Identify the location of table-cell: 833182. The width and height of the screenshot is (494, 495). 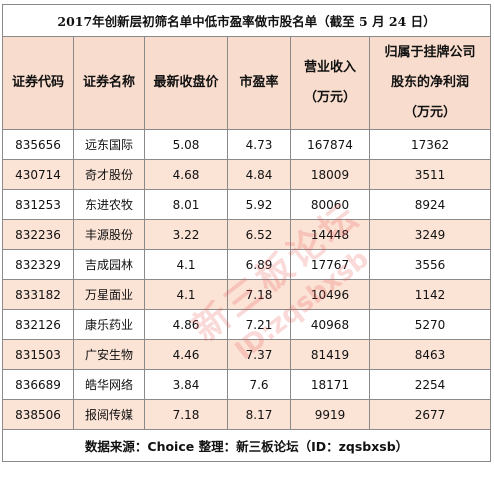
(38, 294).